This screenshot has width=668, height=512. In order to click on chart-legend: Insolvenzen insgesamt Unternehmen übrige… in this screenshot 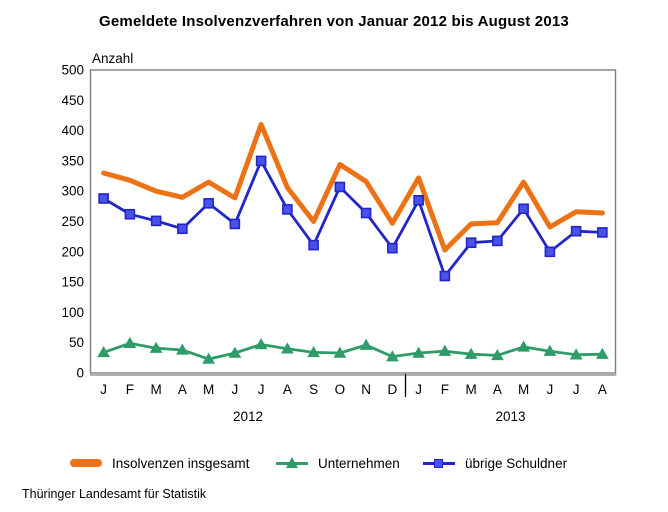, I will do `click(334, 463)`.